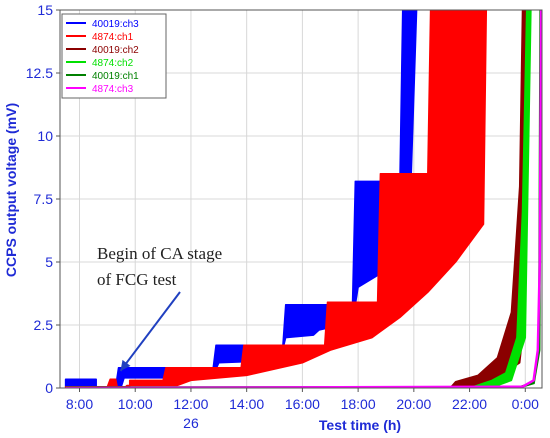 Image resolution: width=550 pixels, height=438 pixels. What do you see at coordinates (49, 262) in the screenshot?
I see `y-tick-label: 5` at bounding box center [49, 262].